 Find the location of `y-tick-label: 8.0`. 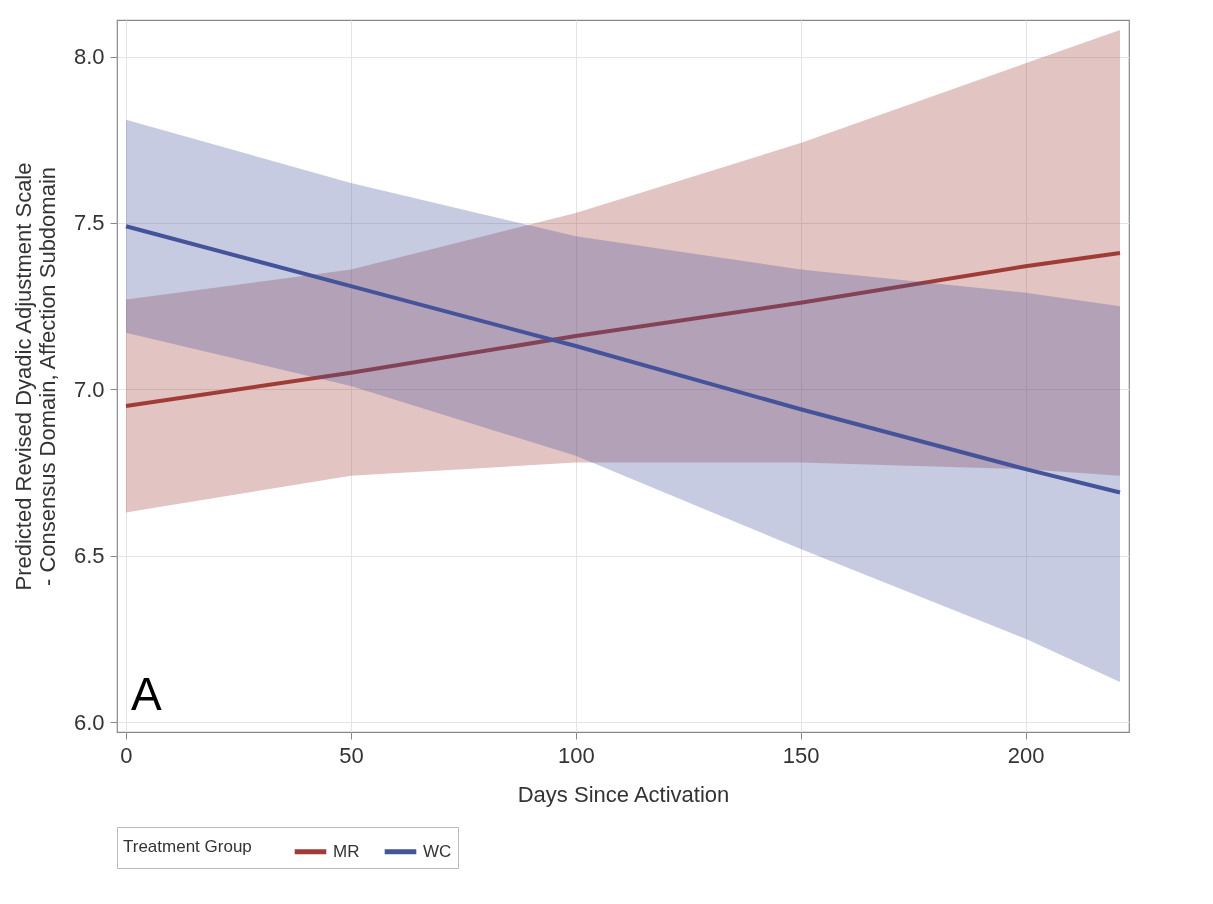

y-tick-label: 8.0 is located at coordinates (89, 57).